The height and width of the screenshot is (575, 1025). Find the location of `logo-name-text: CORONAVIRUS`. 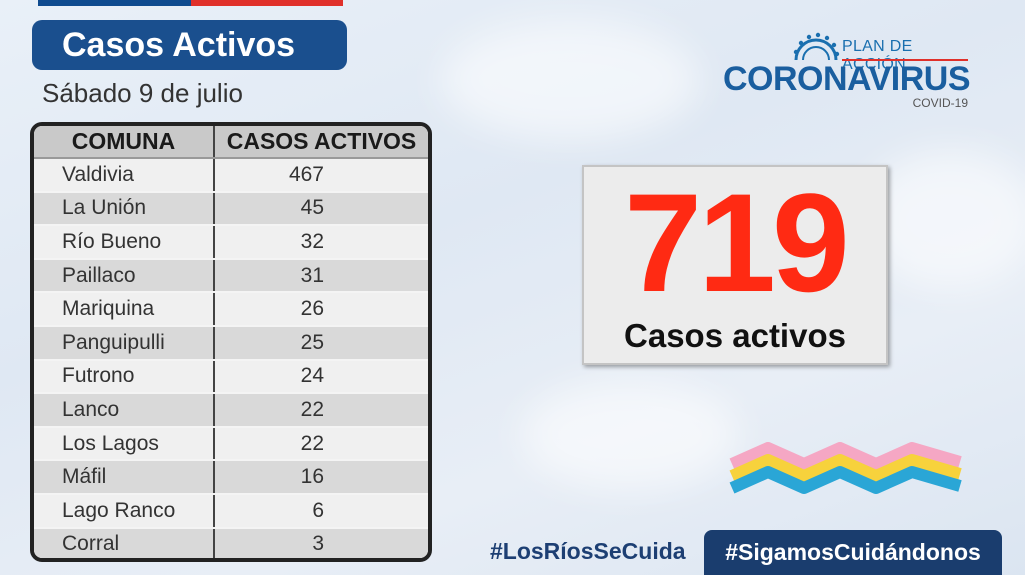

logo-name-text: CORONAVIRUS is located at coordinates (847, 79).